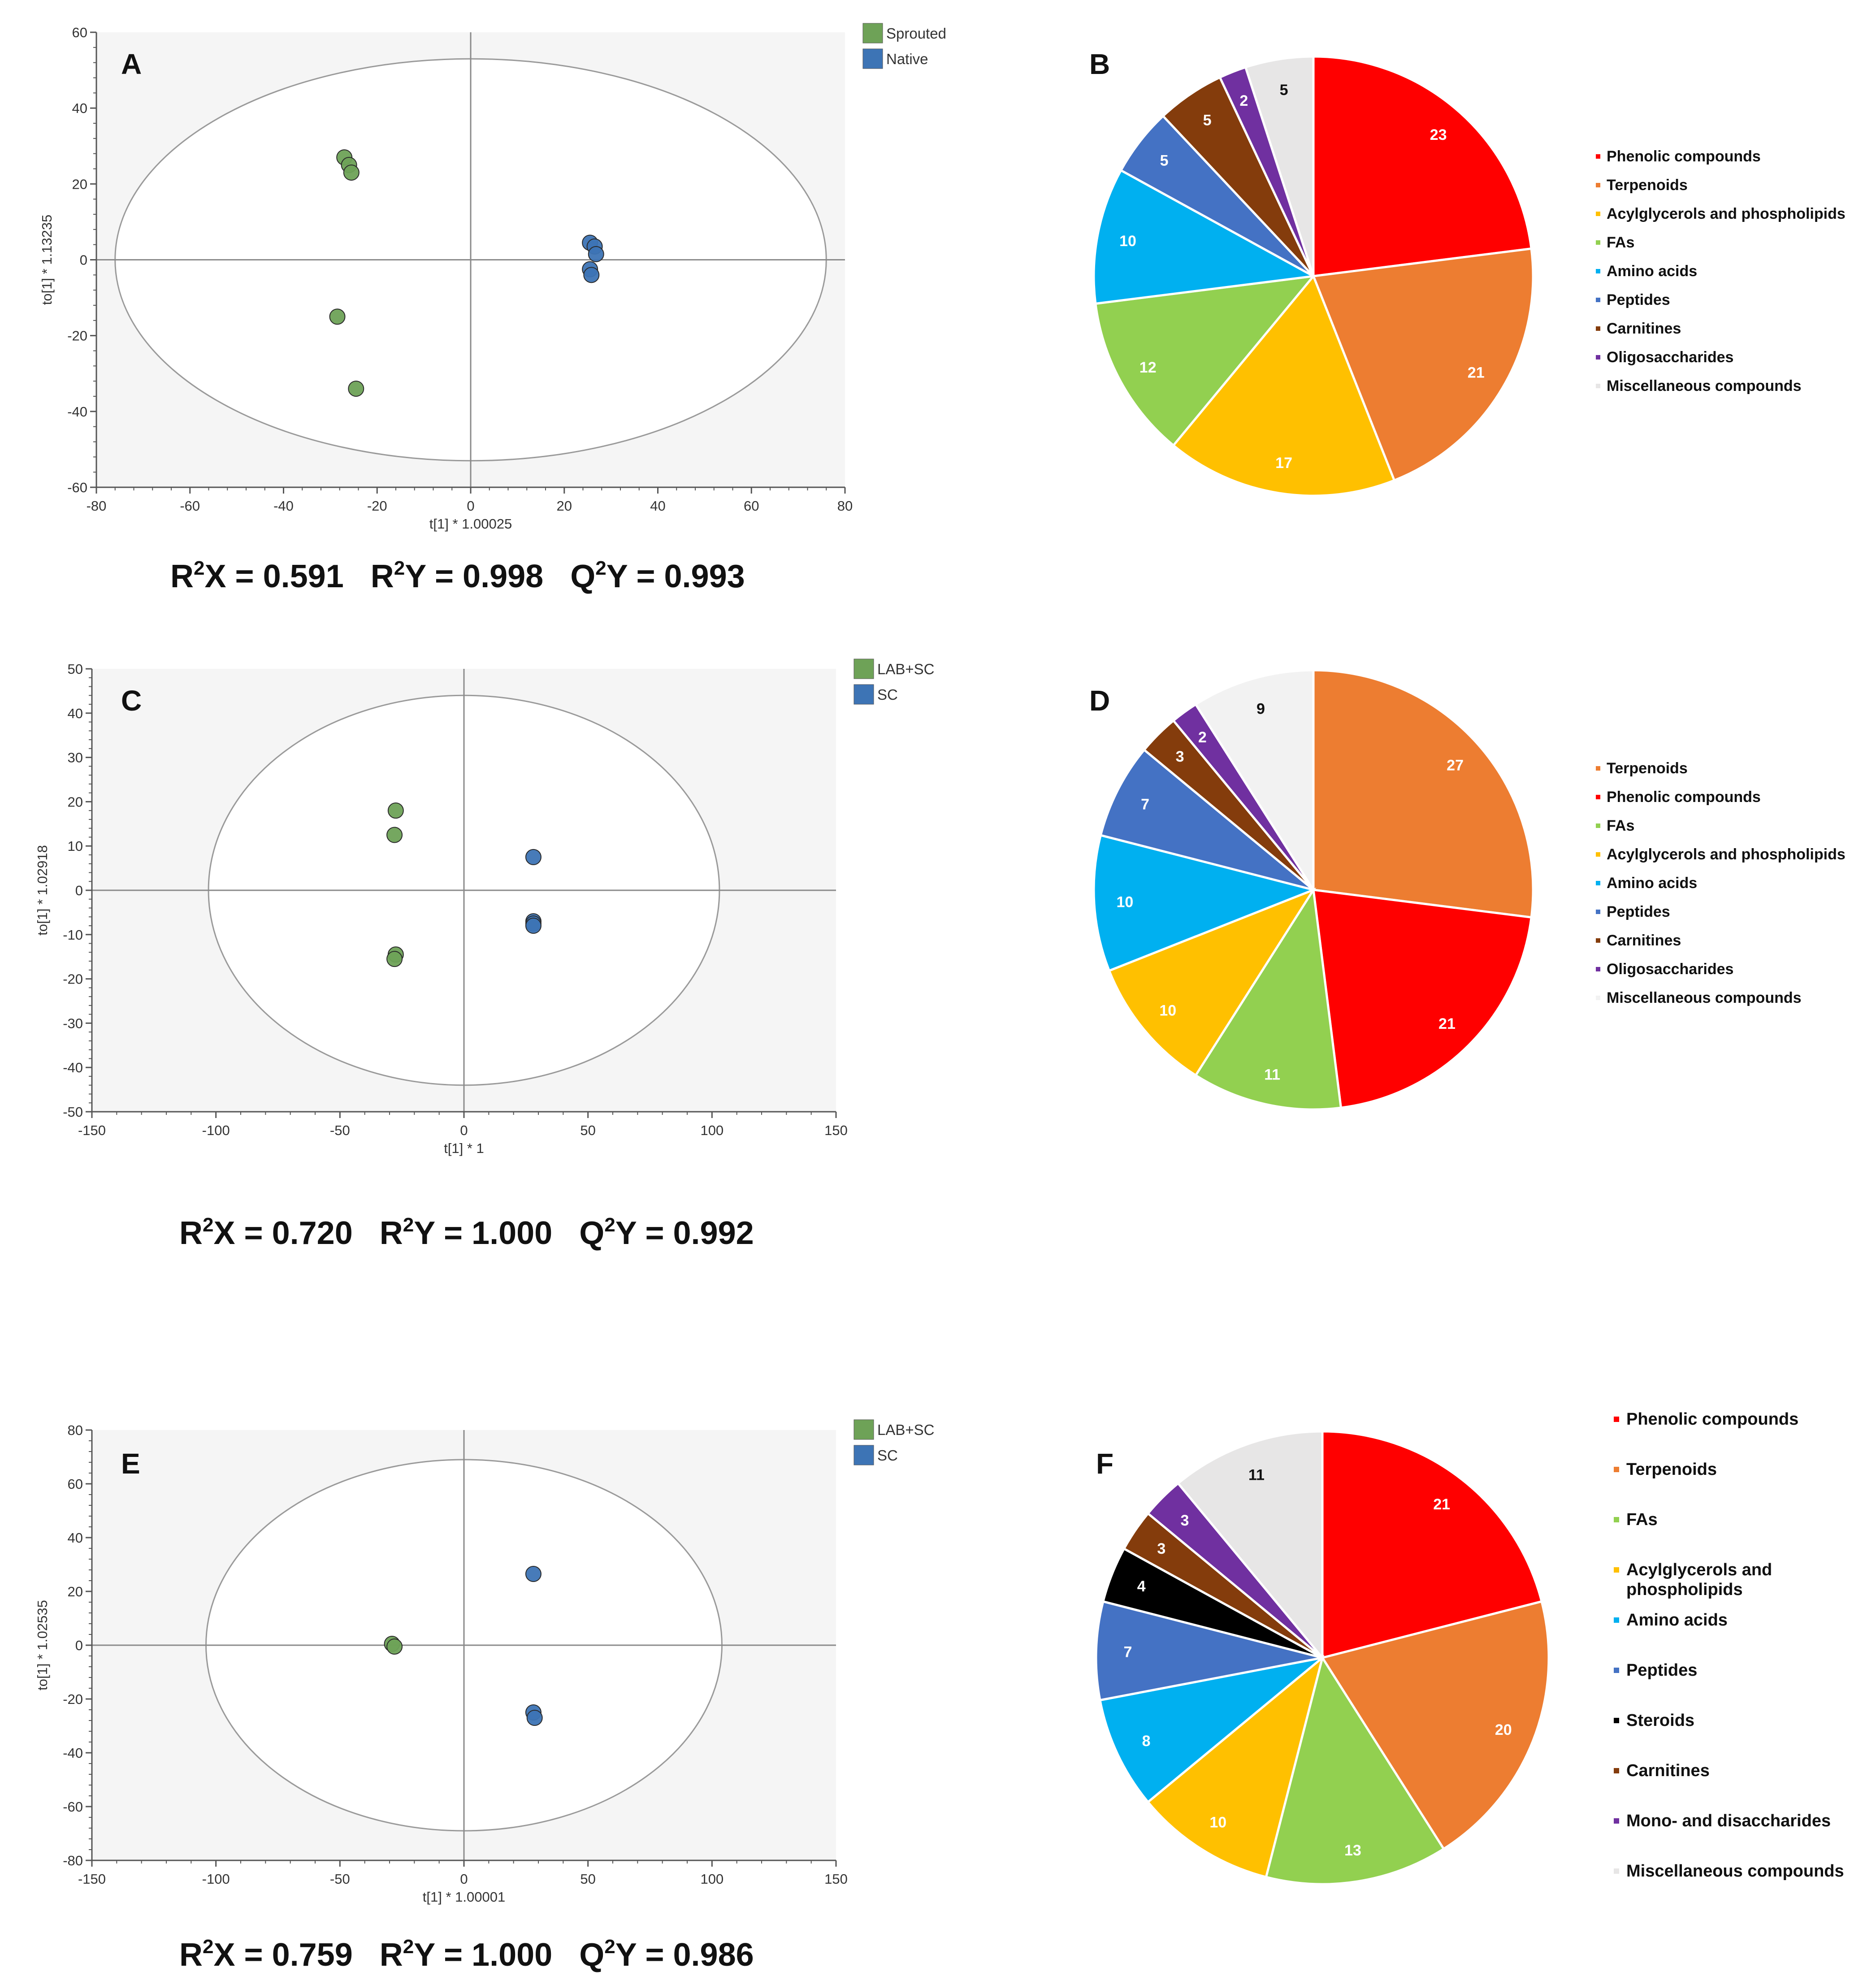  Describe the element at coordinates (503, 577) in the screenshot. I see `stat-r2y: 0.998` at that location.